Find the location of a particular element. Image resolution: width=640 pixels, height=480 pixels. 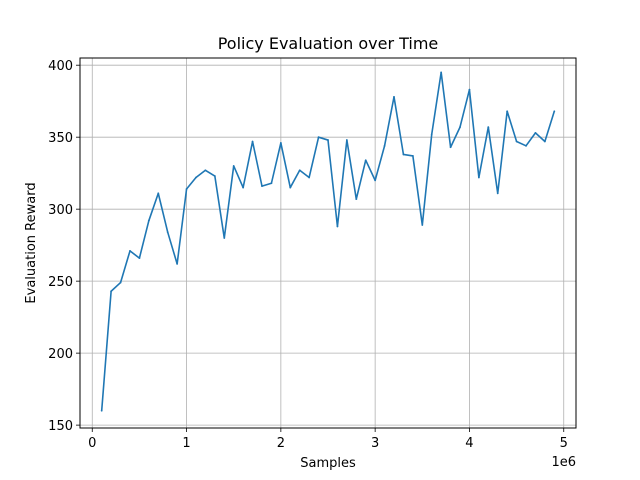

x-tick-label: 2 is located at coordinates (281, 443).